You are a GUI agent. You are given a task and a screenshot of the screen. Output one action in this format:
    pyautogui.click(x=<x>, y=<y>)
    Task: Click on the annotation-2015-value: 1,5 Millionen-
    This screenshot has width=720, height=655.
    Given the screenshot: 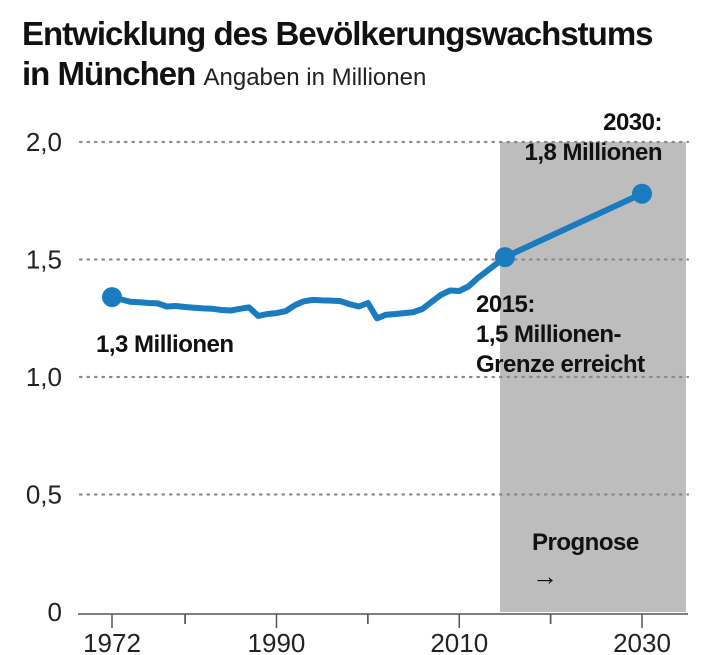 What is the action you would take?
    pyautogui.click(x=549, y=334)
    